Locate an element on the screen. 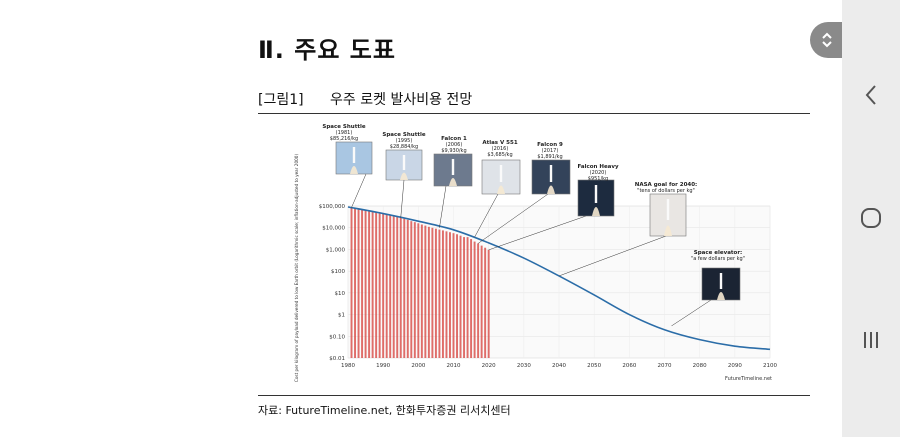  y-tick-label: $100 is located at coordinates (338, 272).